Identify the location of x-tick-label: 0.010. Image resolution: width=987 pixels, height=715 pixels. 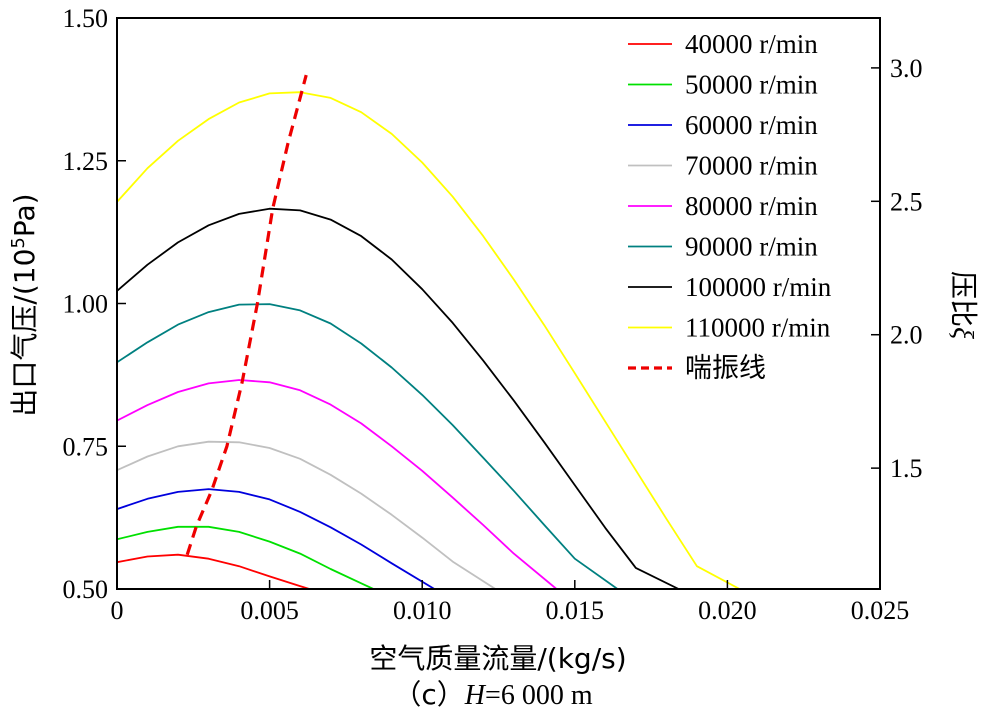
(422, 610).